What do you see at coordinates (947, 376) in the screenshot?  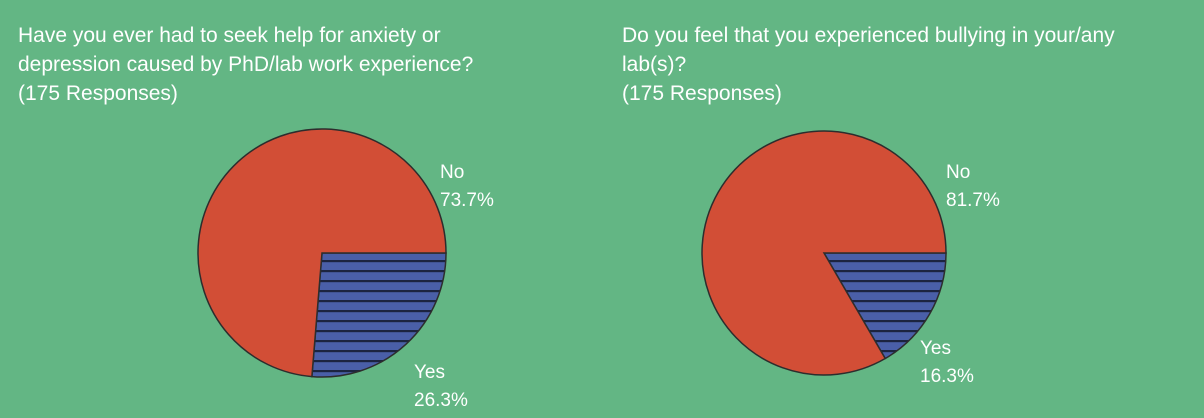 I see `slice-value-yes: 16.3%` at bounding box center [947, 376].